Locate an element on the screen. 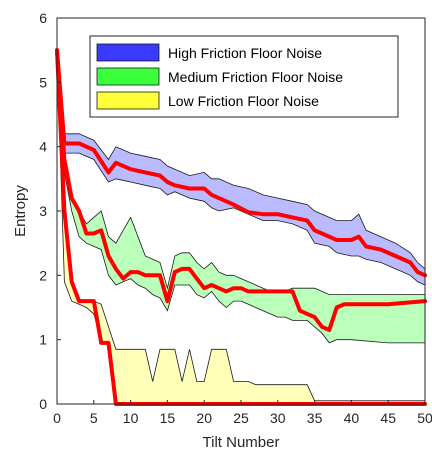 This screenshot has height=454, width=432. x-tick-label: 50 is located at coordinates (424, 418).